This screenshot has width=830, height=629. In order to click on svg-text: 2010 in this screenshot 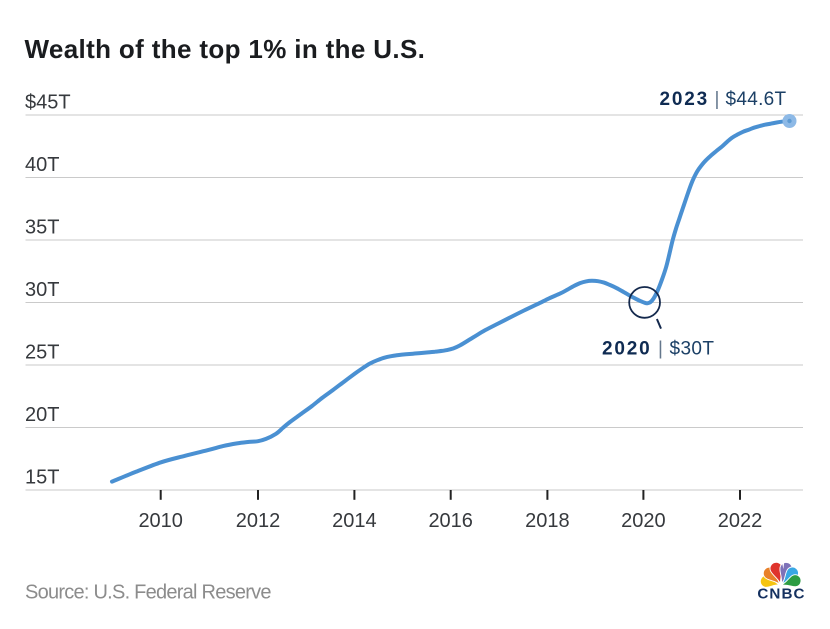, I will do `click(160, 521)`.